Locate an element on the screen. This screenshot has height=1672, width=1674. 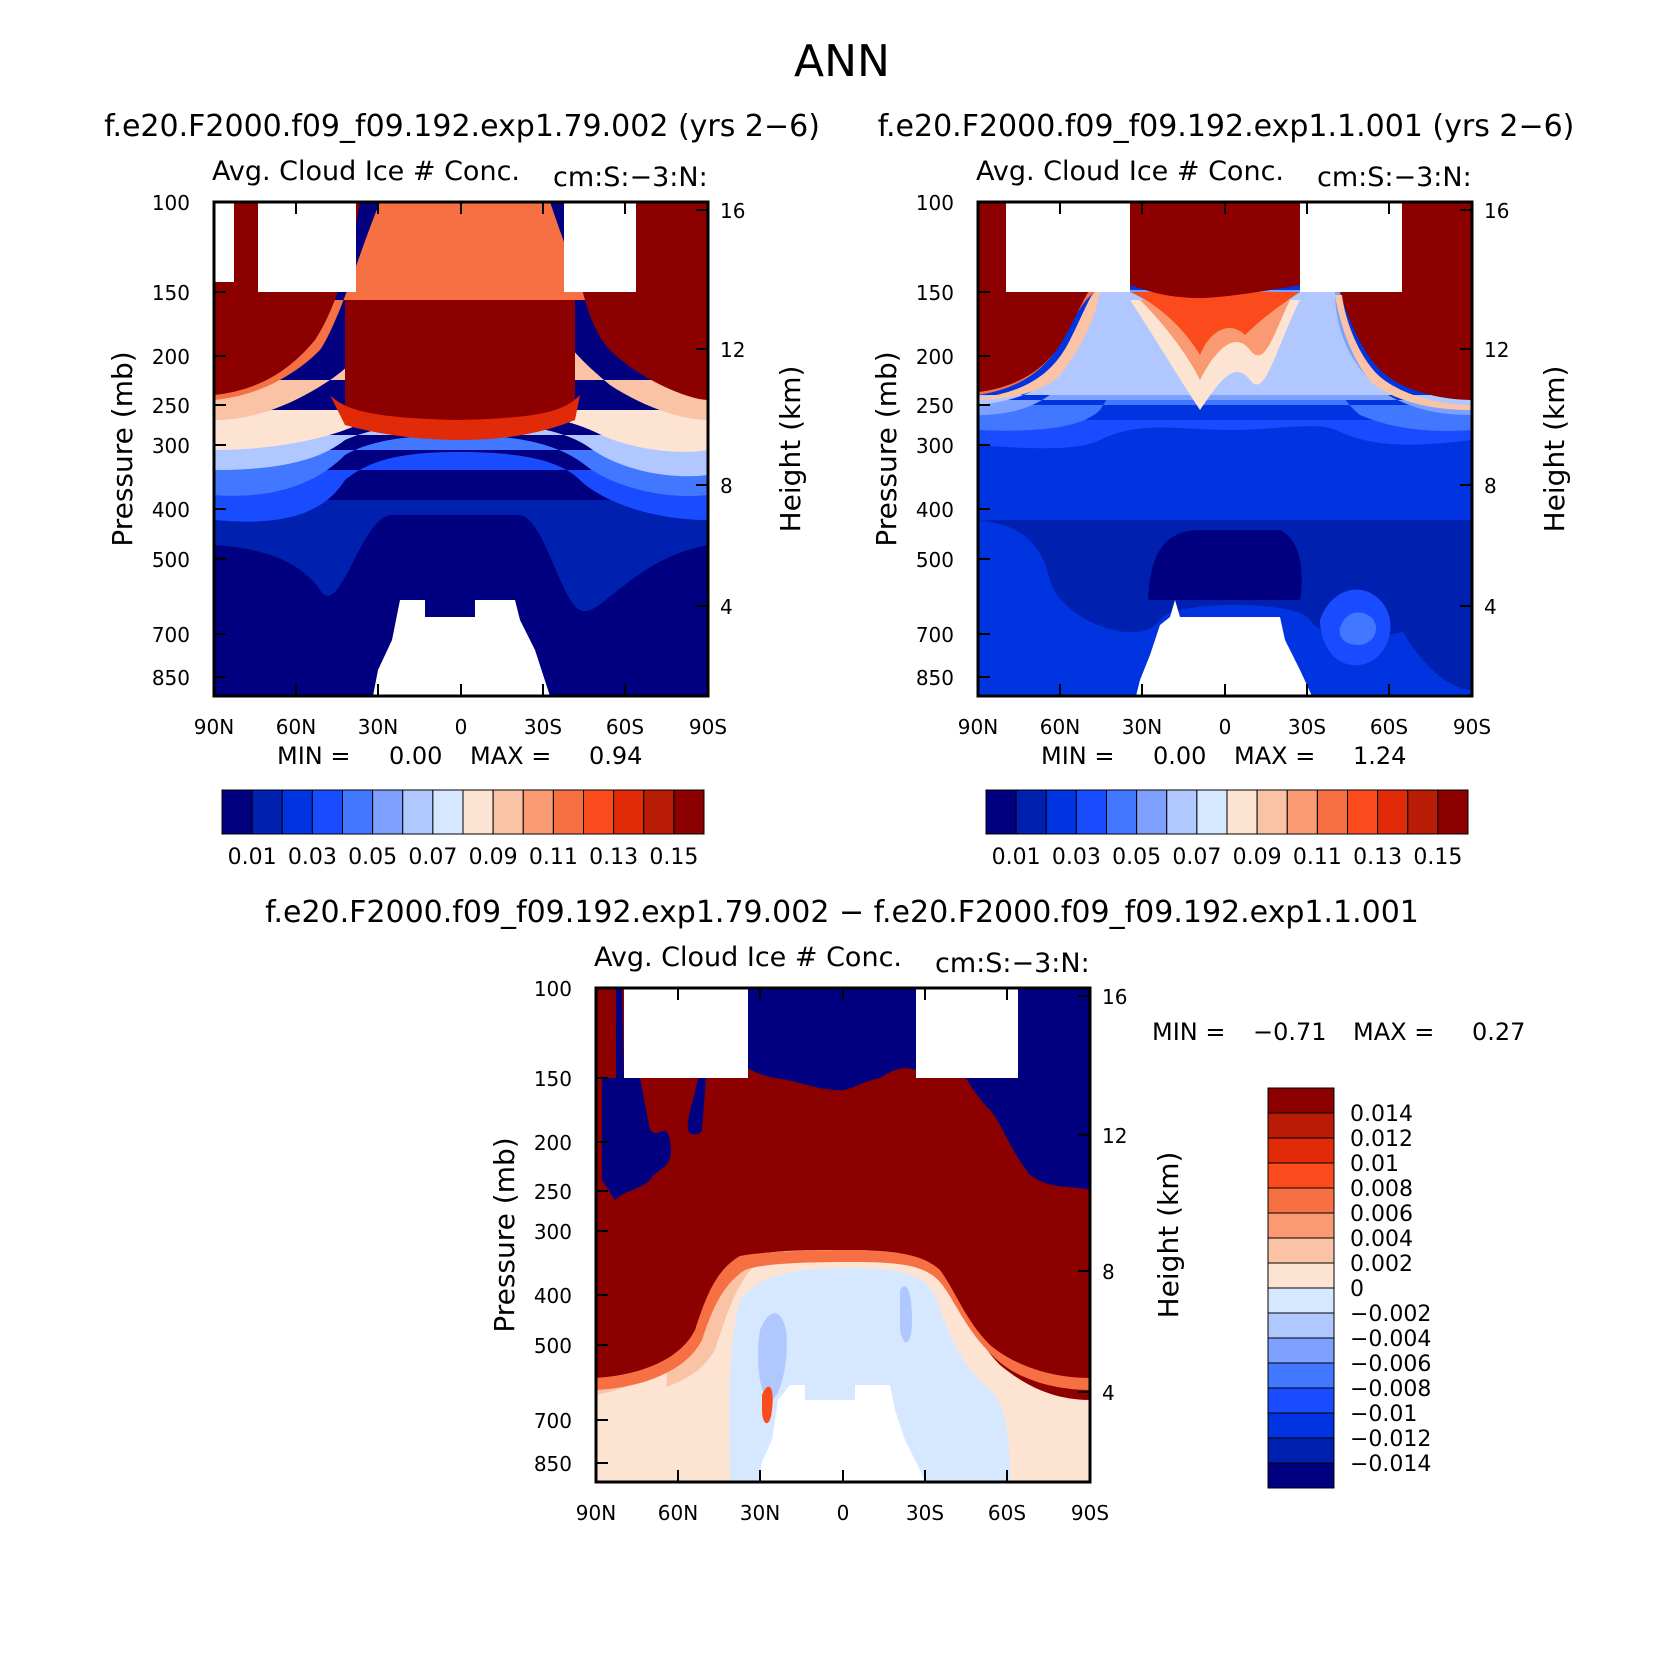
panel-3-min-label: MIN = is located at coordinates (1188, 1032).